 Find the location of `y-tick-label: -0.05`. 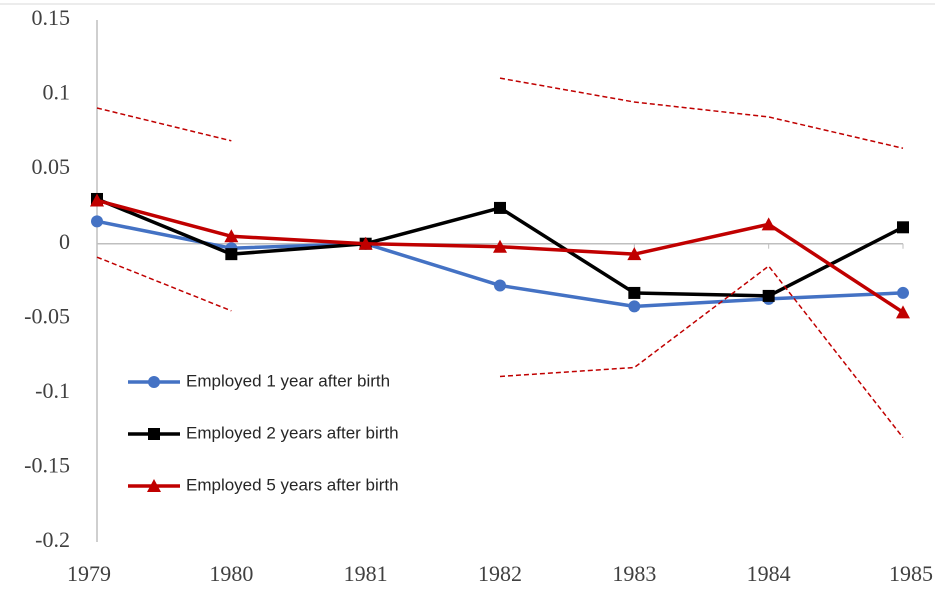

y-tick-label: -0.05 is located at coordinates (47, 315).